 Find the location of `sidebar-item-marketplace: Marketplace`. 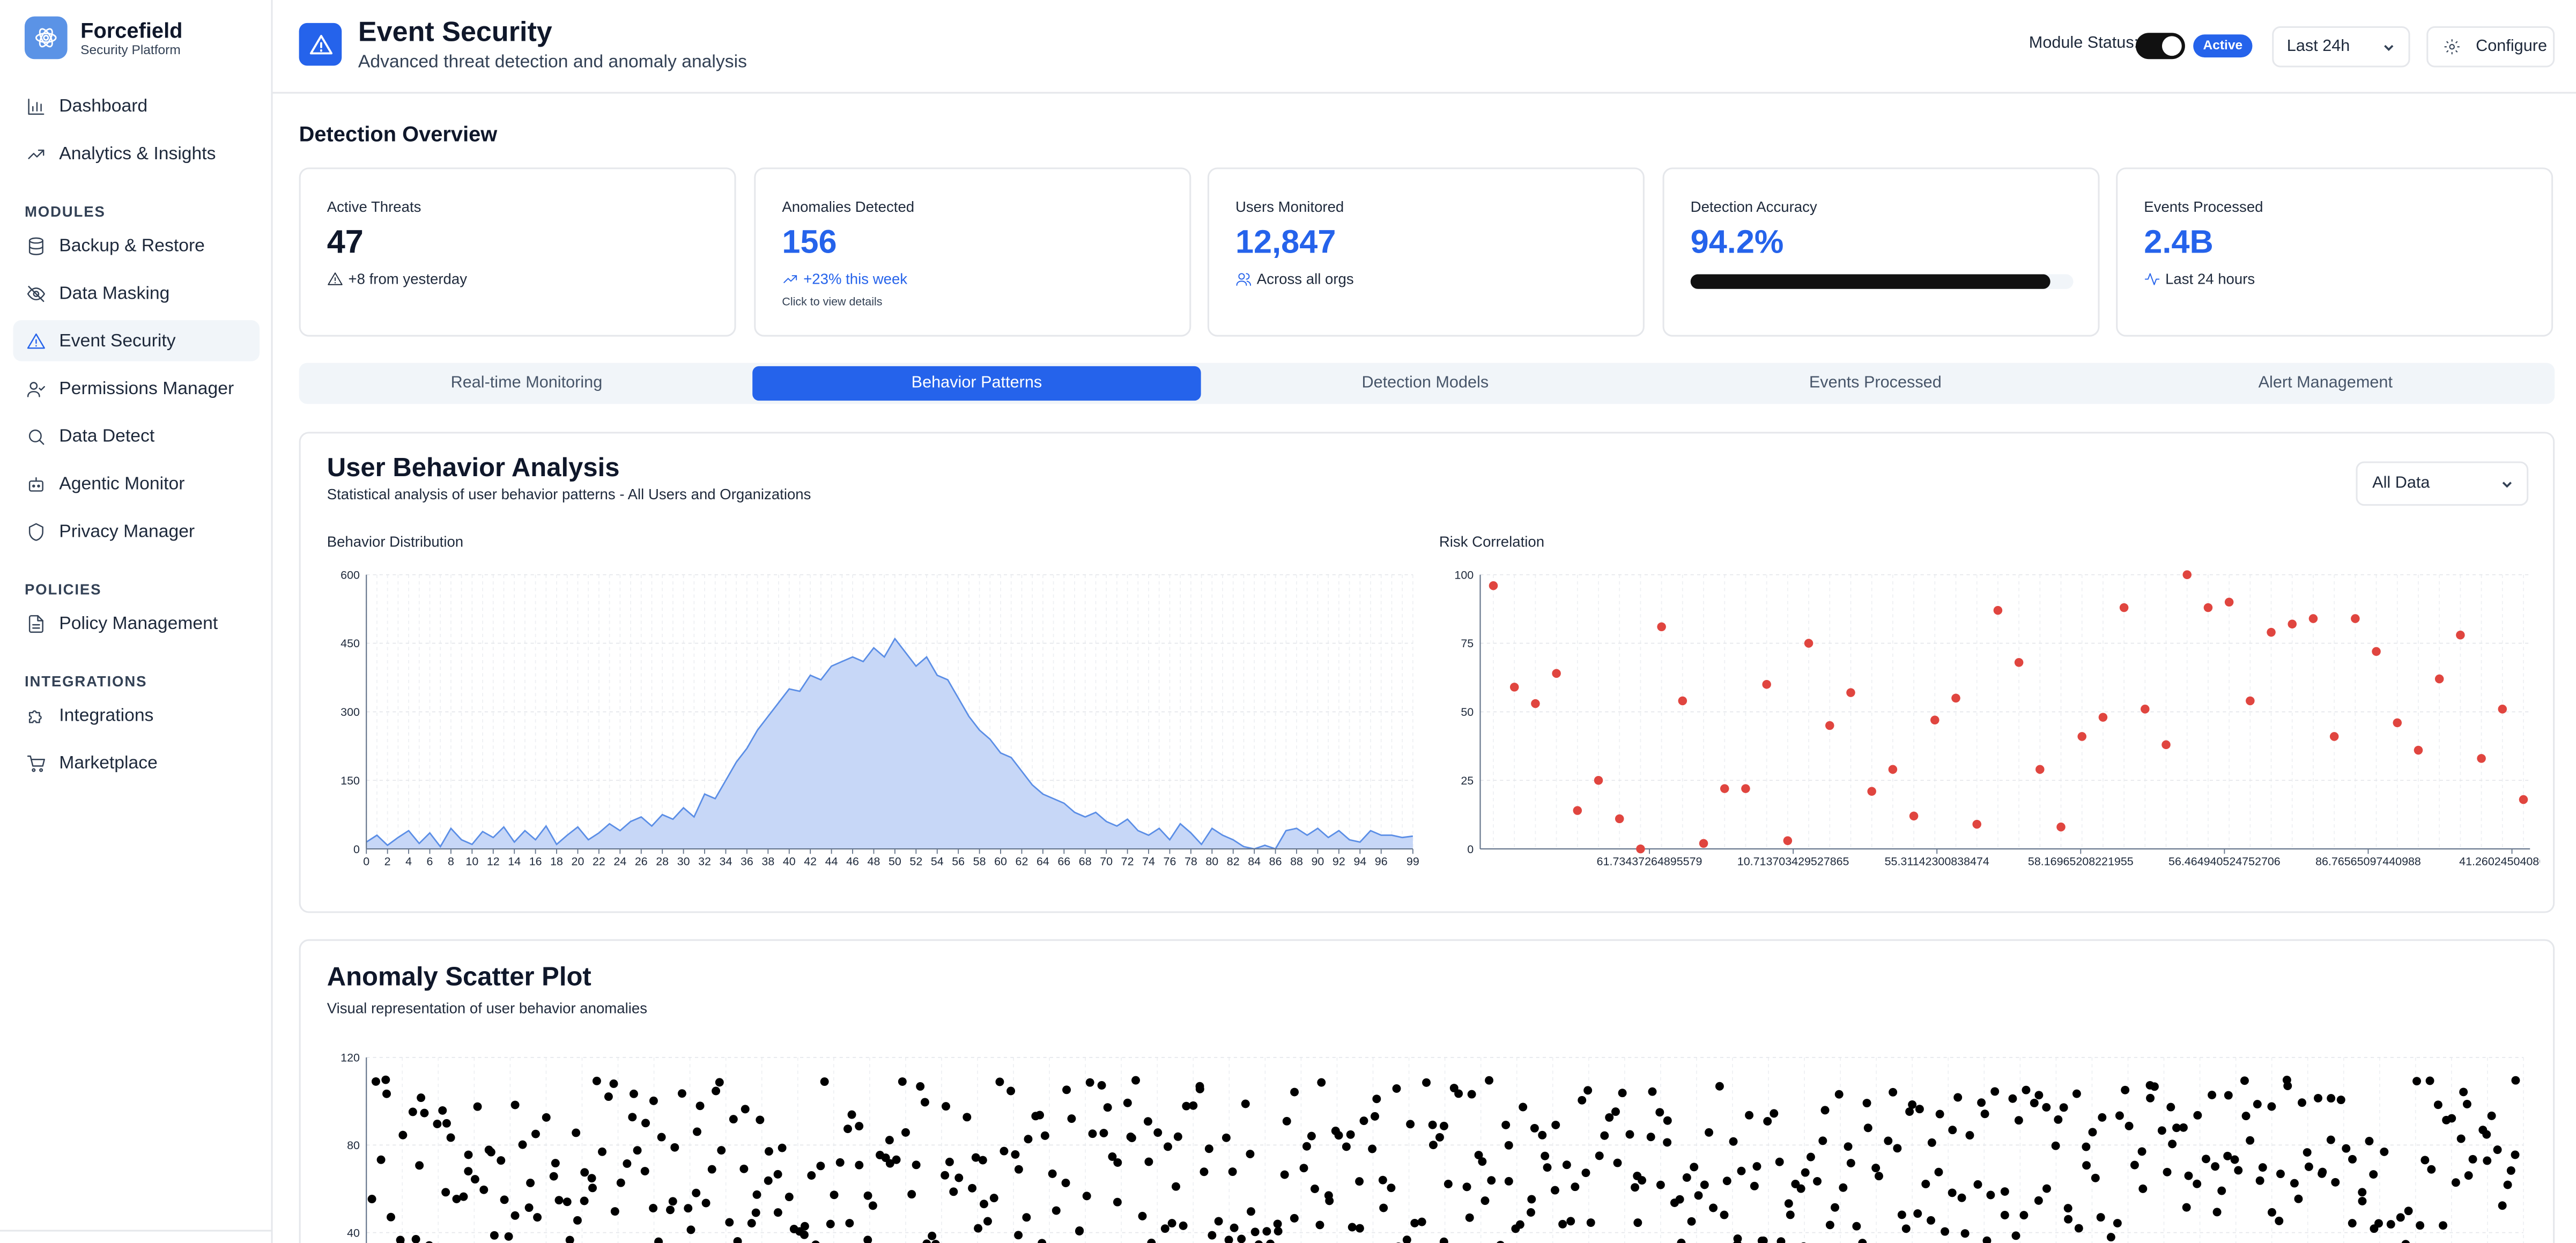

sidebar-item-marketplace: Marketplace is located at coordinates (136, 762).